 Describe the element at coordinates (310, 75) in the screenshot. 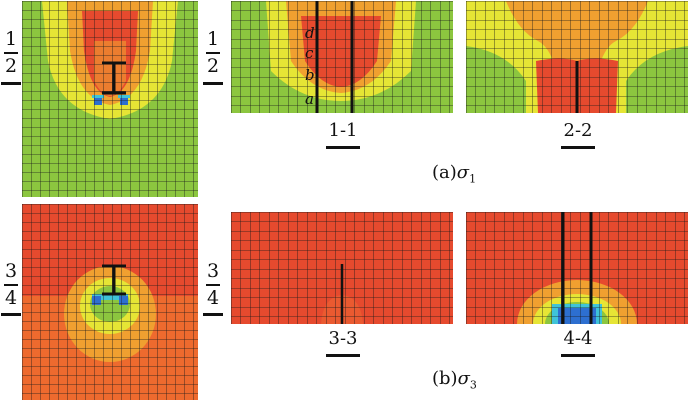

I see `point-b-label: b` at that location.